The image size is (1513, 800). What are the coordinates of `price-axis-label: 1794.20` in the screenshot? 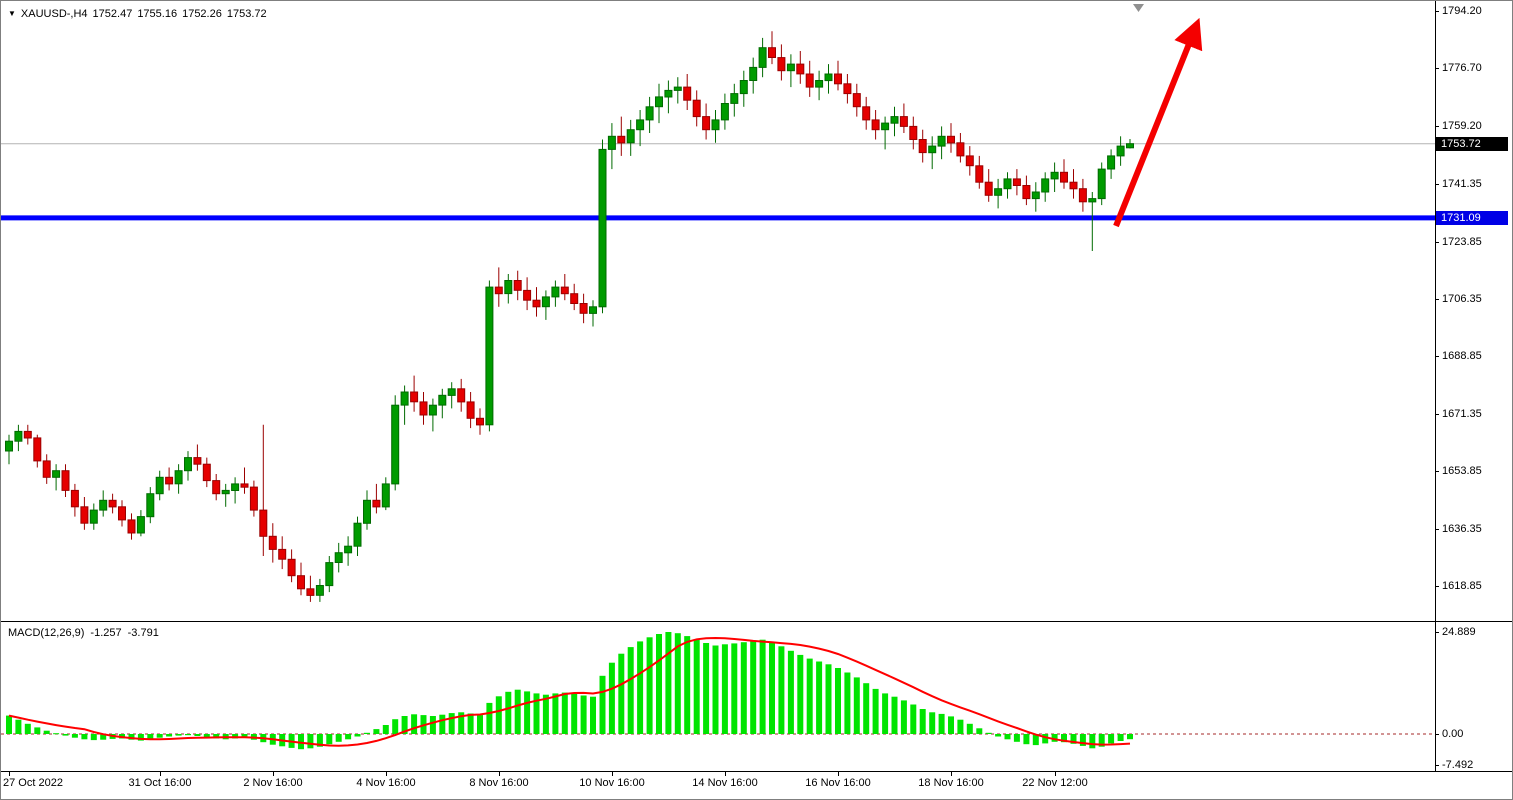 It's located at (1462, 11).